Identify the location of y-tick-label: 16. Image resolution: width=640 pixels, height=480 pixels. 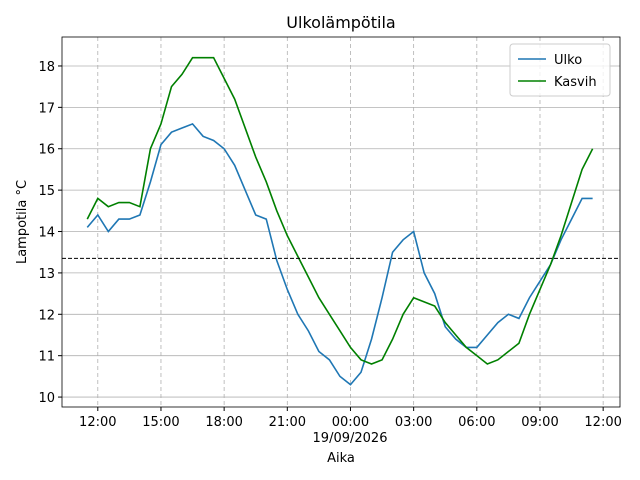
(46, 150).